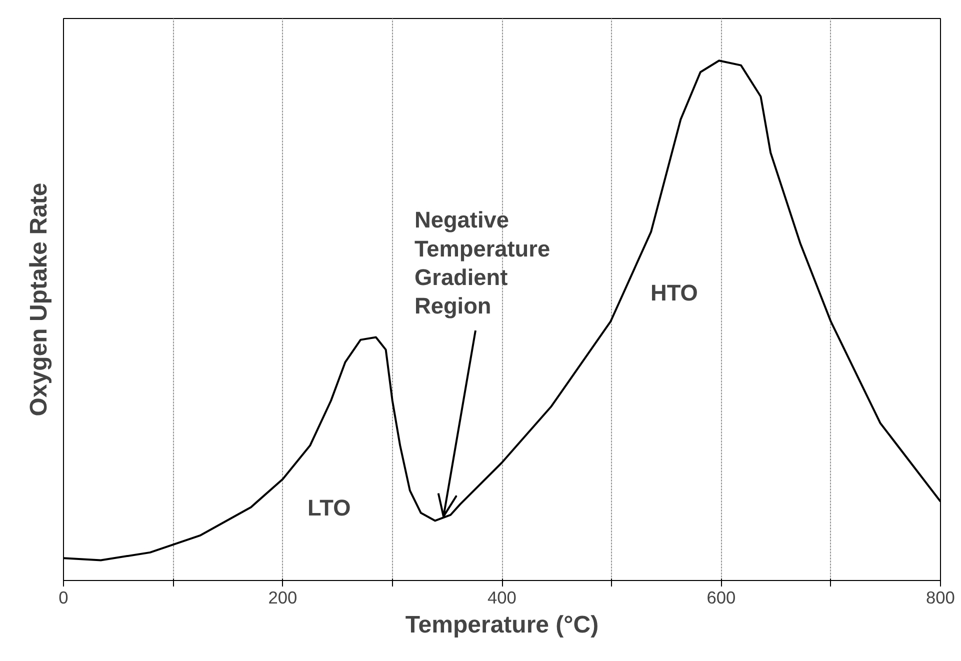  I want to click on x-tick-label: 200, so click(283, 598).